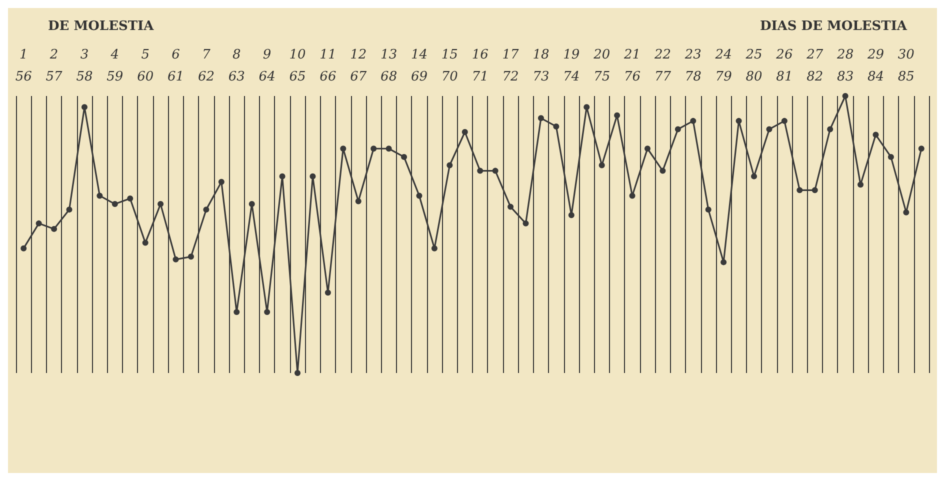  What do you see at coordinates (206, 66) in the screenshot?
I see `x-tick-label: 7 62` at bounding box center [206, 66].